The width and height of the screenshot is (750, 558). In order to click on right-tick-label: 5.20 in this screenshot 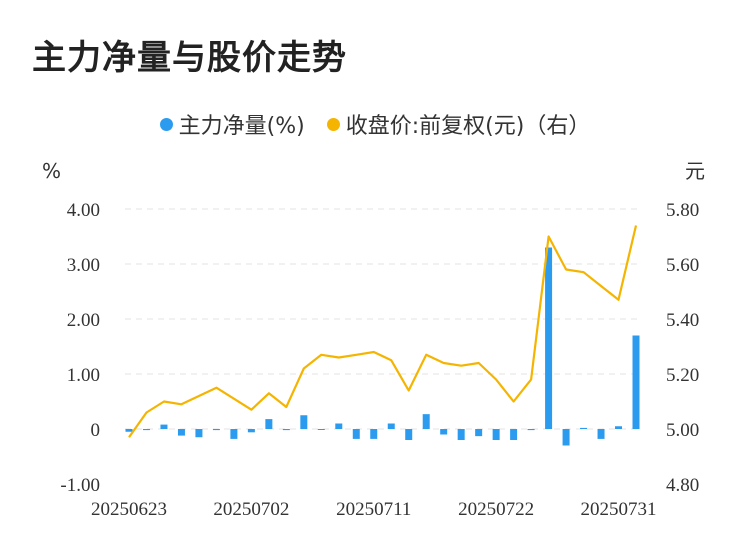, I will do `click(682, 375)`.